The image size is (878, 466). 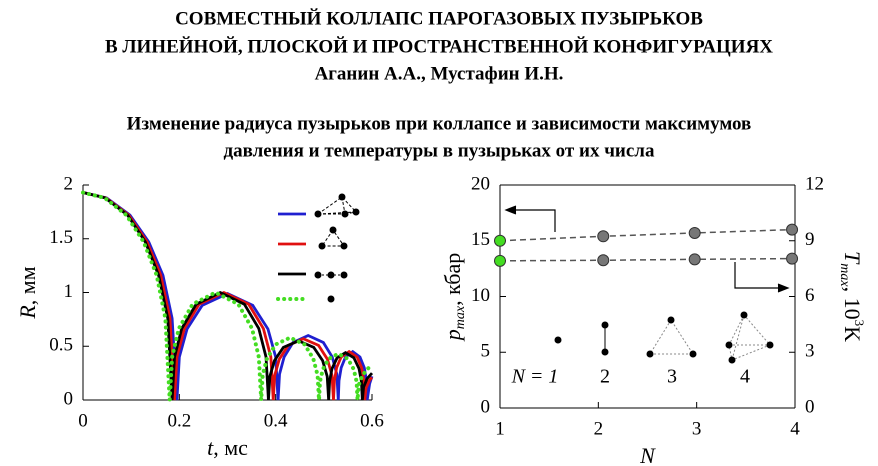 I want to click on x-tick-label: 0.2, so click(x=179, y=420).